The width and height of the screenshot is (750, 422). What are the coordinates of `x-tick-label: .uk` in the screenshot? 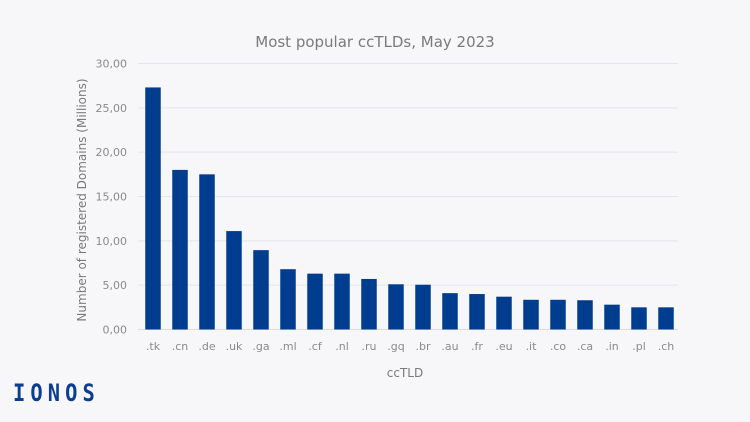 It's located at (234, 346).